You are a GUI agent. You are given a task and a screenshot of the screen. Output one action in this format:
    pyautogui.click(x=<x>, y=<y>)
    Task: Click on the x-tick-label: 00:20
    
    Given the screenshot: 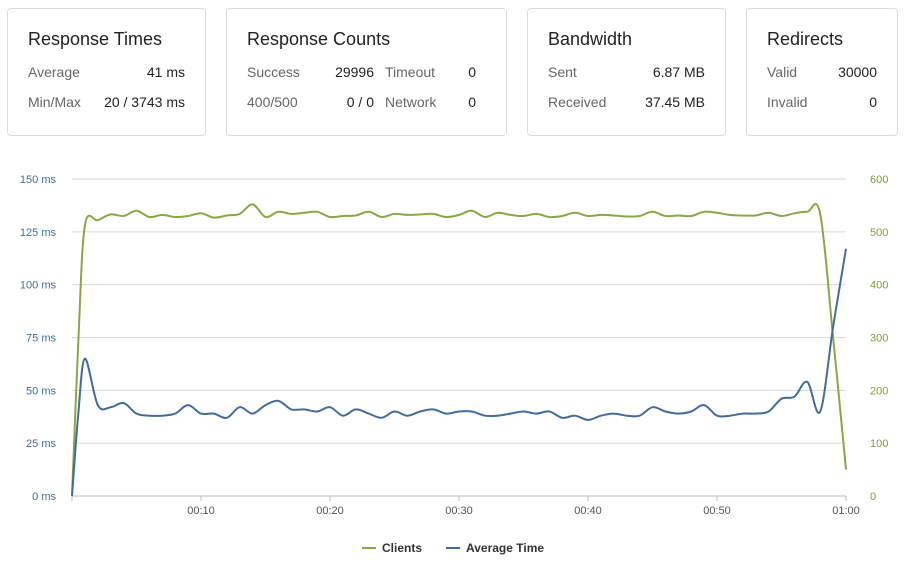 What is the action you would take?
    pyautogui.click(x=330, y=511)
    